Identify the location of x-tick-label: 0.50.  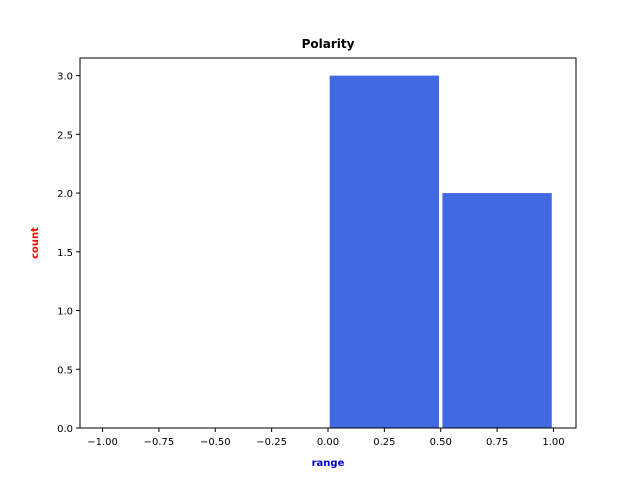
(441, 442).